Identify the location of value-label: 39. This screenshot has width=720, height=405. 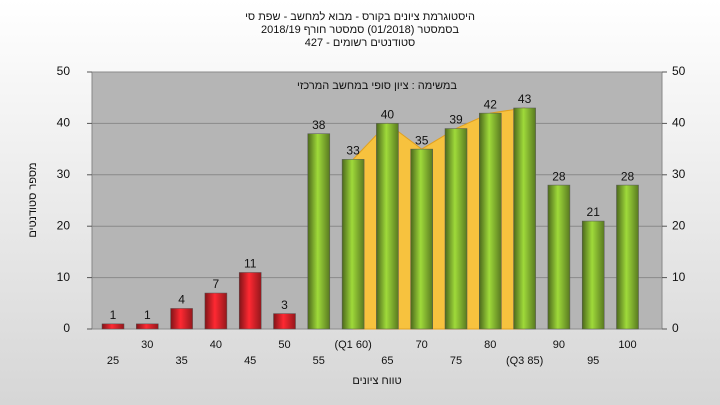
(456, 120).